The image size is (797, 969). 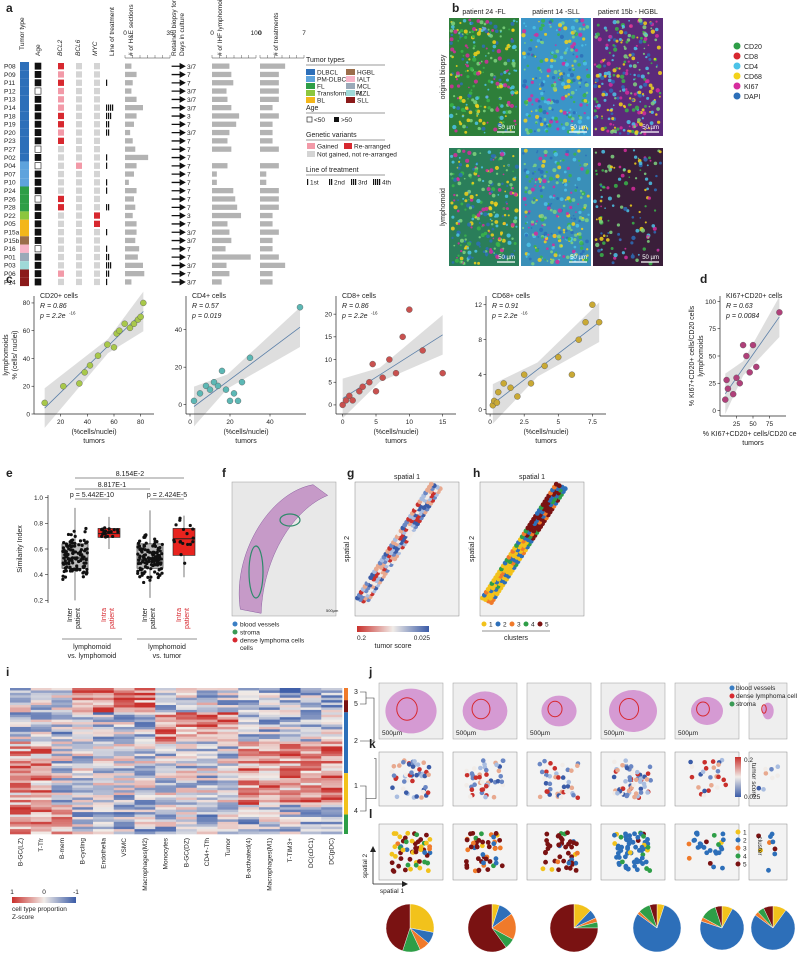 What do you see at coordinates (347, 549) in the screenshot?
I see `spatial-y-label: spatial 2` at bounding box center [347, 549].